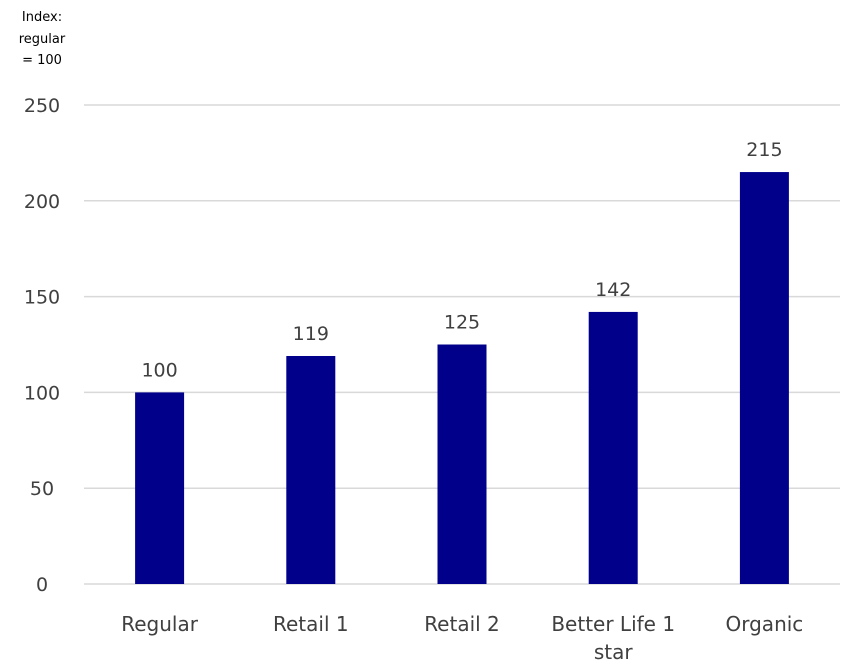 This screenshot has height=668, width=858. Describe the element at coordinates (42, 17) in the screenshot. I see `y-axis-title-line-1: Index:` at that location.